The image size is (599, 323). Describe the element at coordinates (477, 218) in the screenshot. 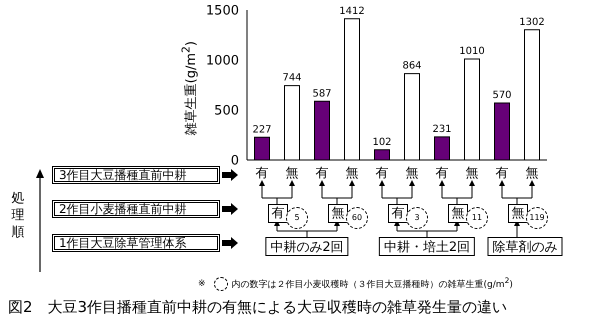

I see `text: 11` at that location.